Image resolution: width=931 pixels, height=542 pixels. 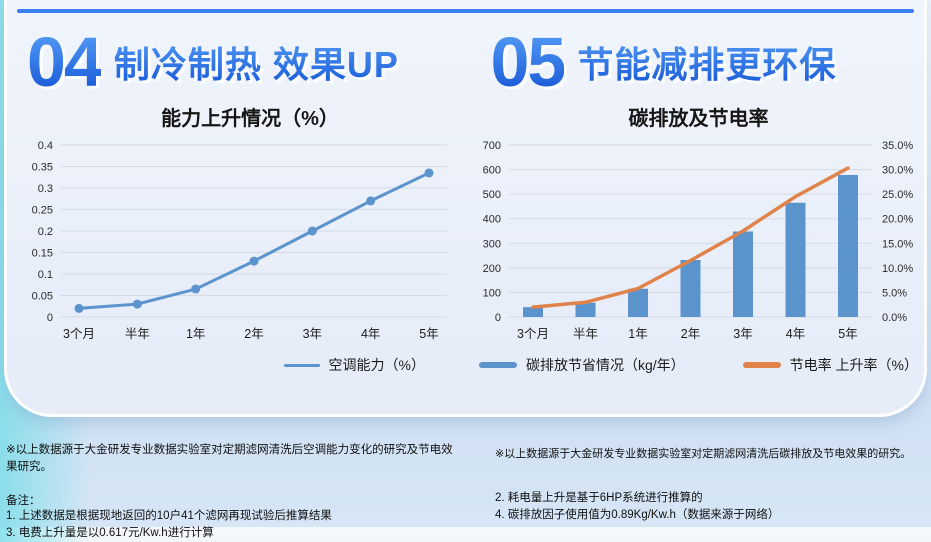 What do you see at coordinates (465, 11) in the screenshot?
I see `top-divider-rule` at bounding box center [465, 11].